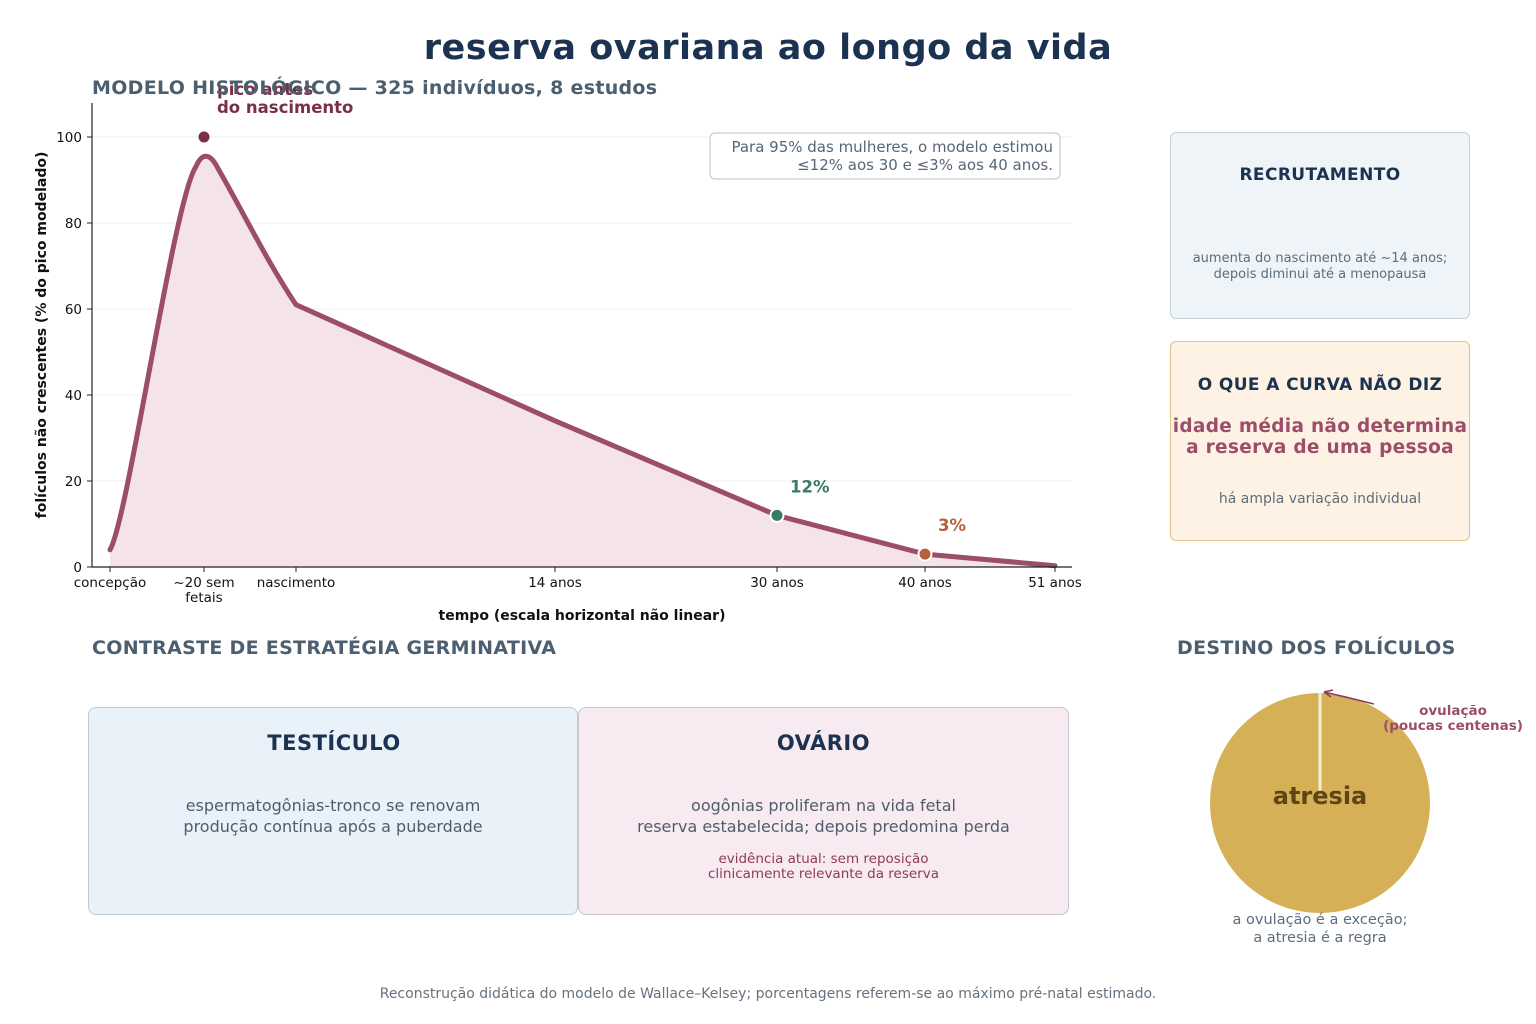 Image resolution: width=1536 pixels, height=1024 pixels. What do you see at coordinates (1320, 426) in the screenshot?
I see `curve-limits-highlight-1: idade média não determina` at bounding box center [1320, 426].